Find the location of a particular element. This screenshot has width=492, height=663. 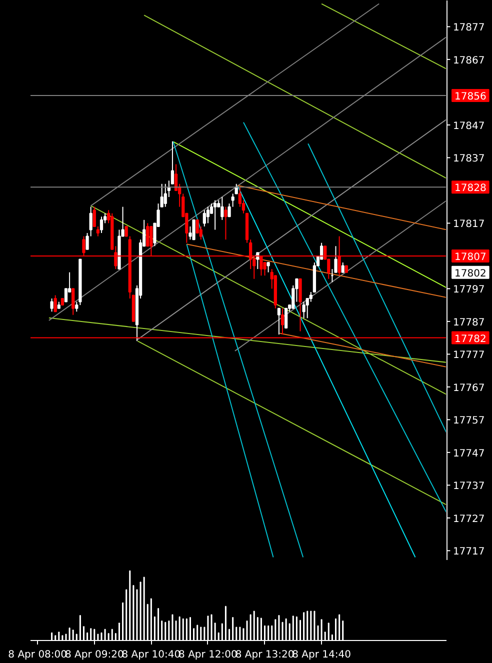

y-tick-label: 17767 is located at coordinates (468, 388).